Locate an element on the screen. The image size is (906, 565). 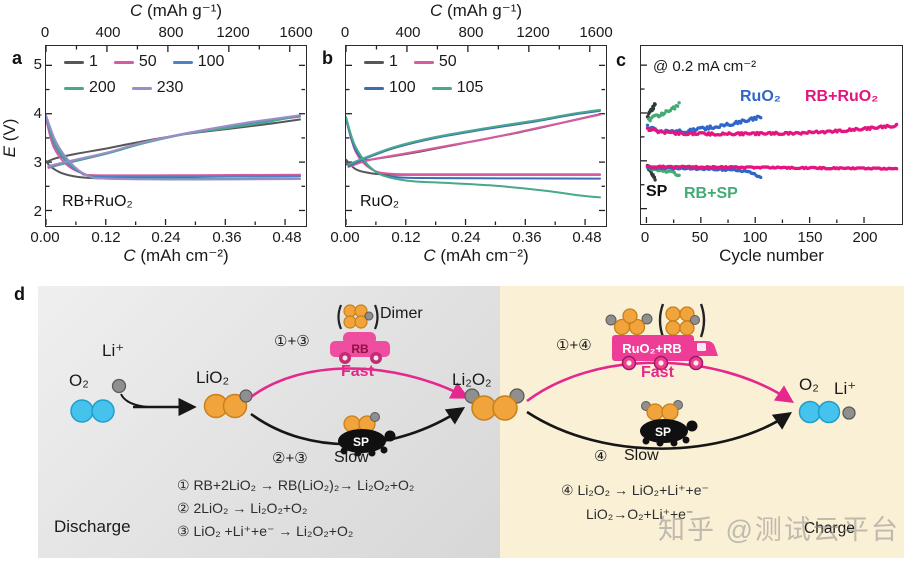
panel-c-chart is located at coordinates (770, 143).